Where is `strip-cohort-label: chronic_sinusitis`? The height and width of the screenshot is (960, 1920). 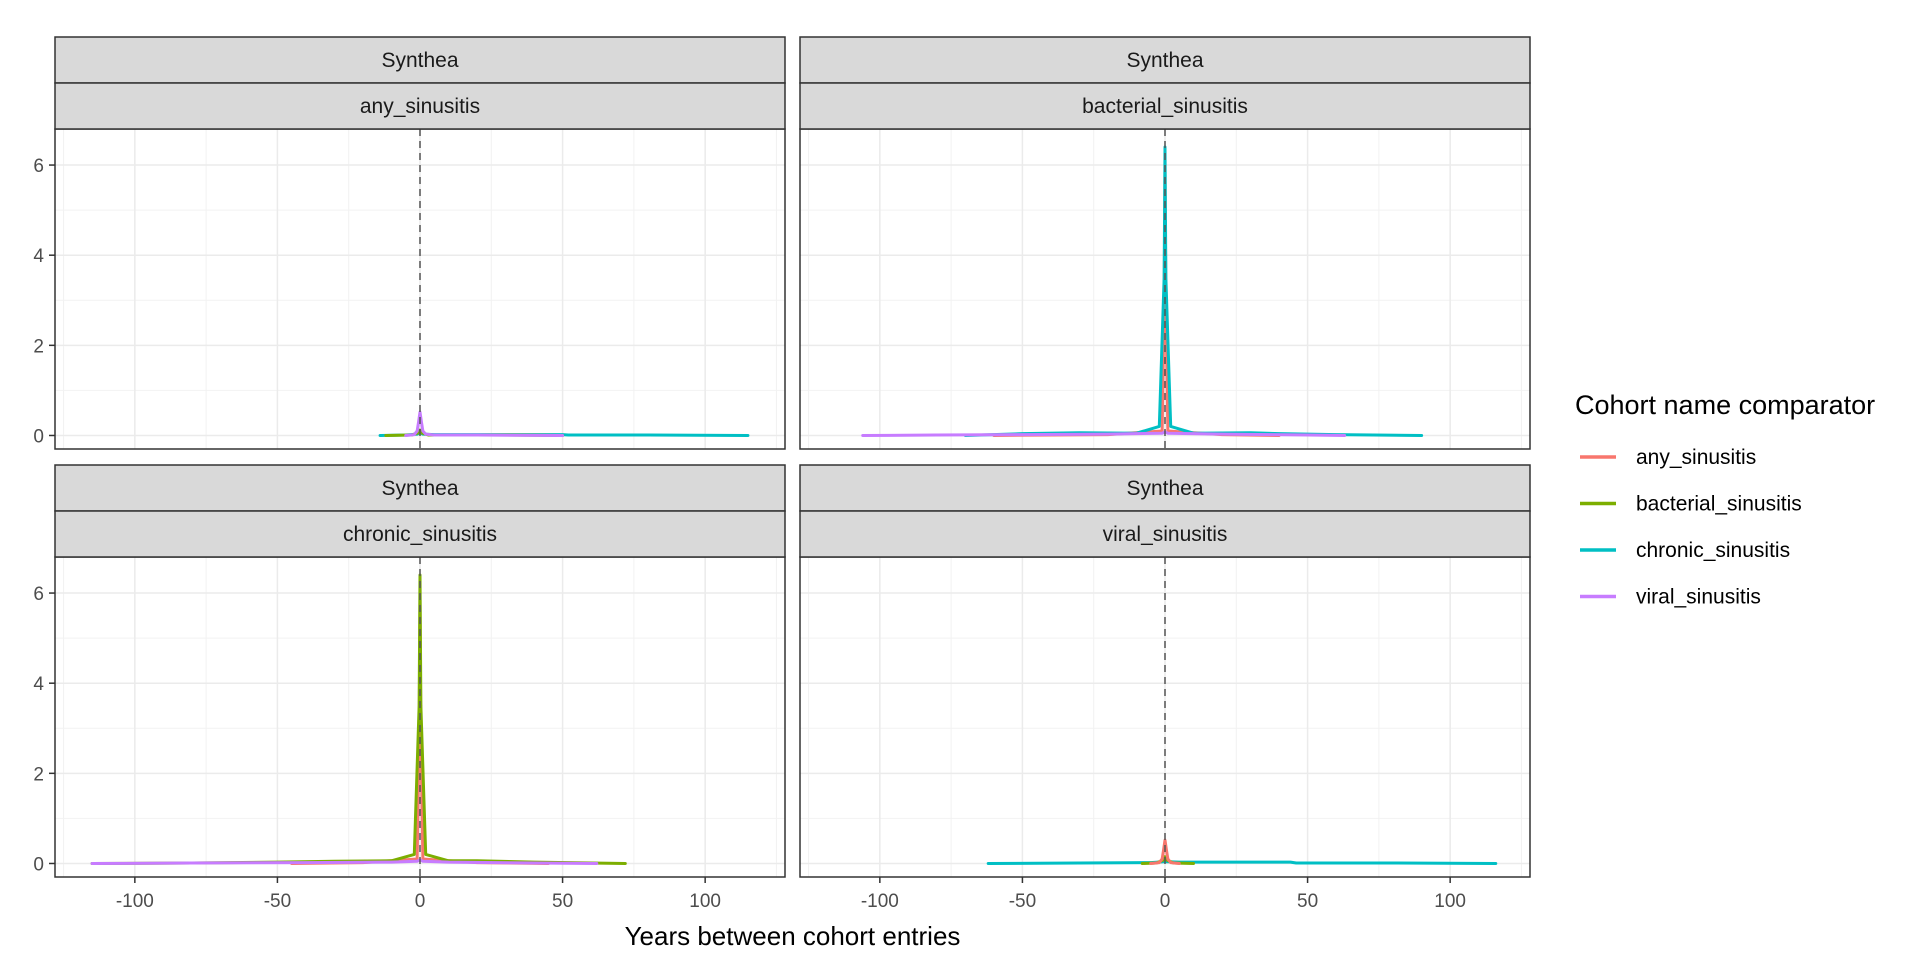
strip-cohort-label: chronic_sinusitis is located at coordinates (420, 534).